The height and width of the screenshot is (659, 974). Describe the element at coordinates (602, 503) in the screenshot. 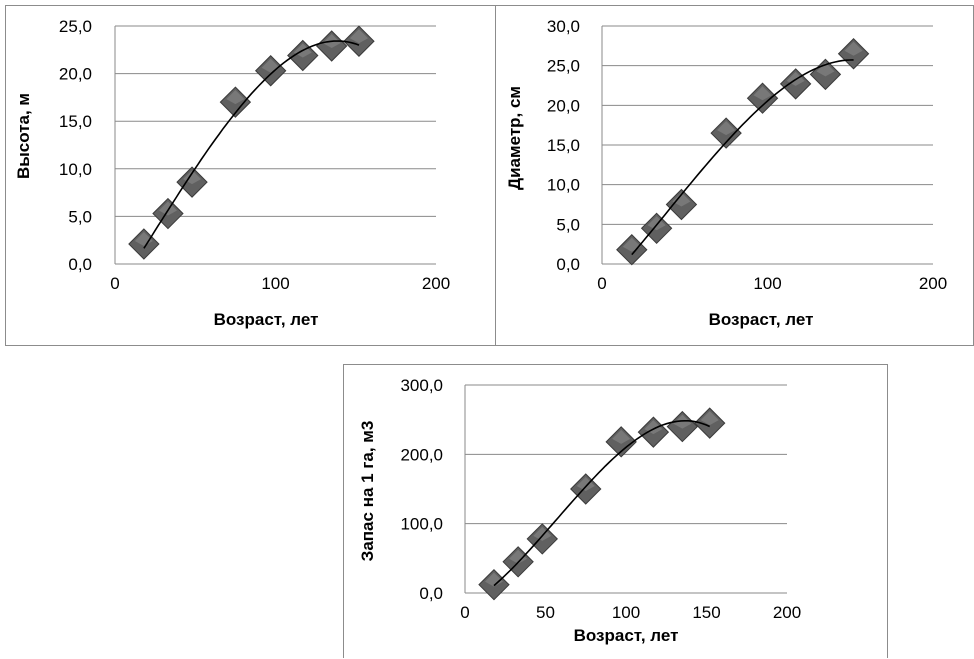

I see `stock-trendline` at that location.